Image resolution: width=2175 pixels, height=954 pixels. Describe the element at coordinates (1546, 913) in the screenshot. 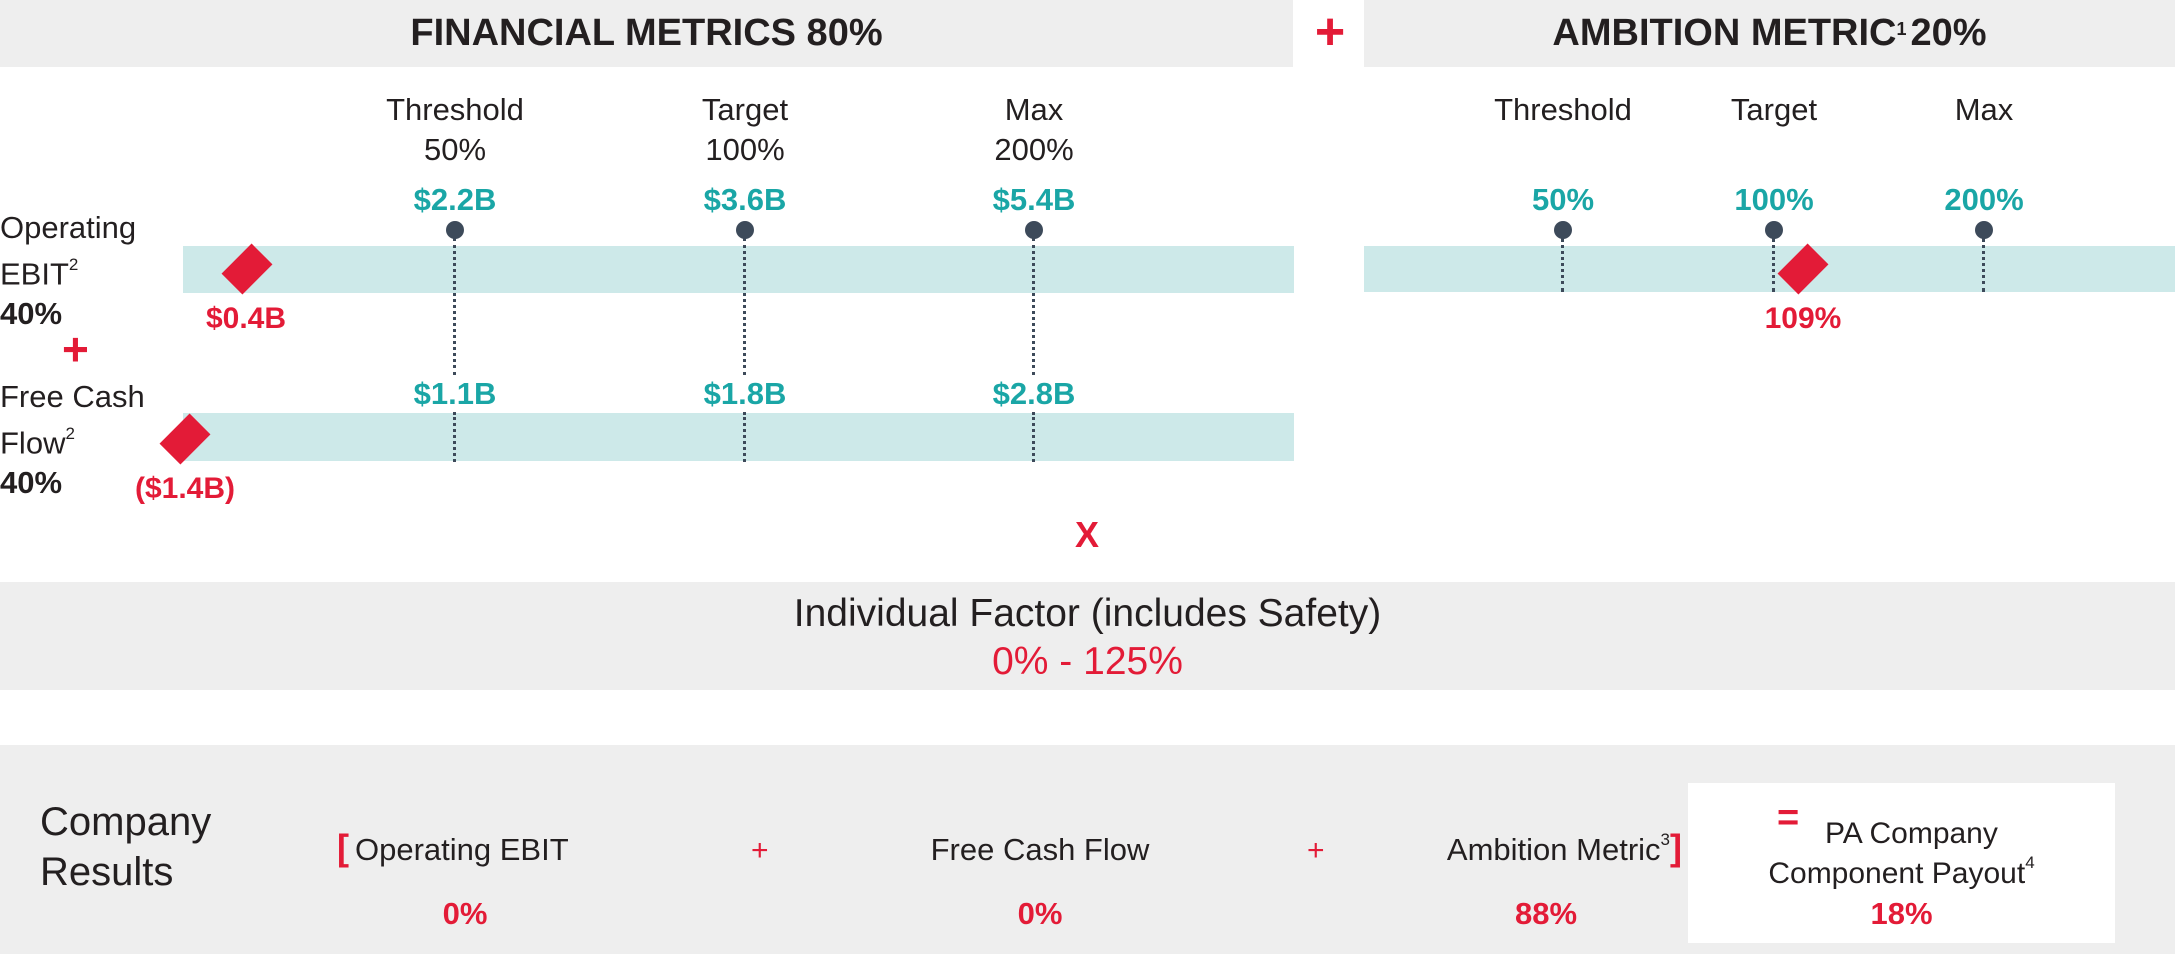

I see `result-ambition-value: 88%` at that location.